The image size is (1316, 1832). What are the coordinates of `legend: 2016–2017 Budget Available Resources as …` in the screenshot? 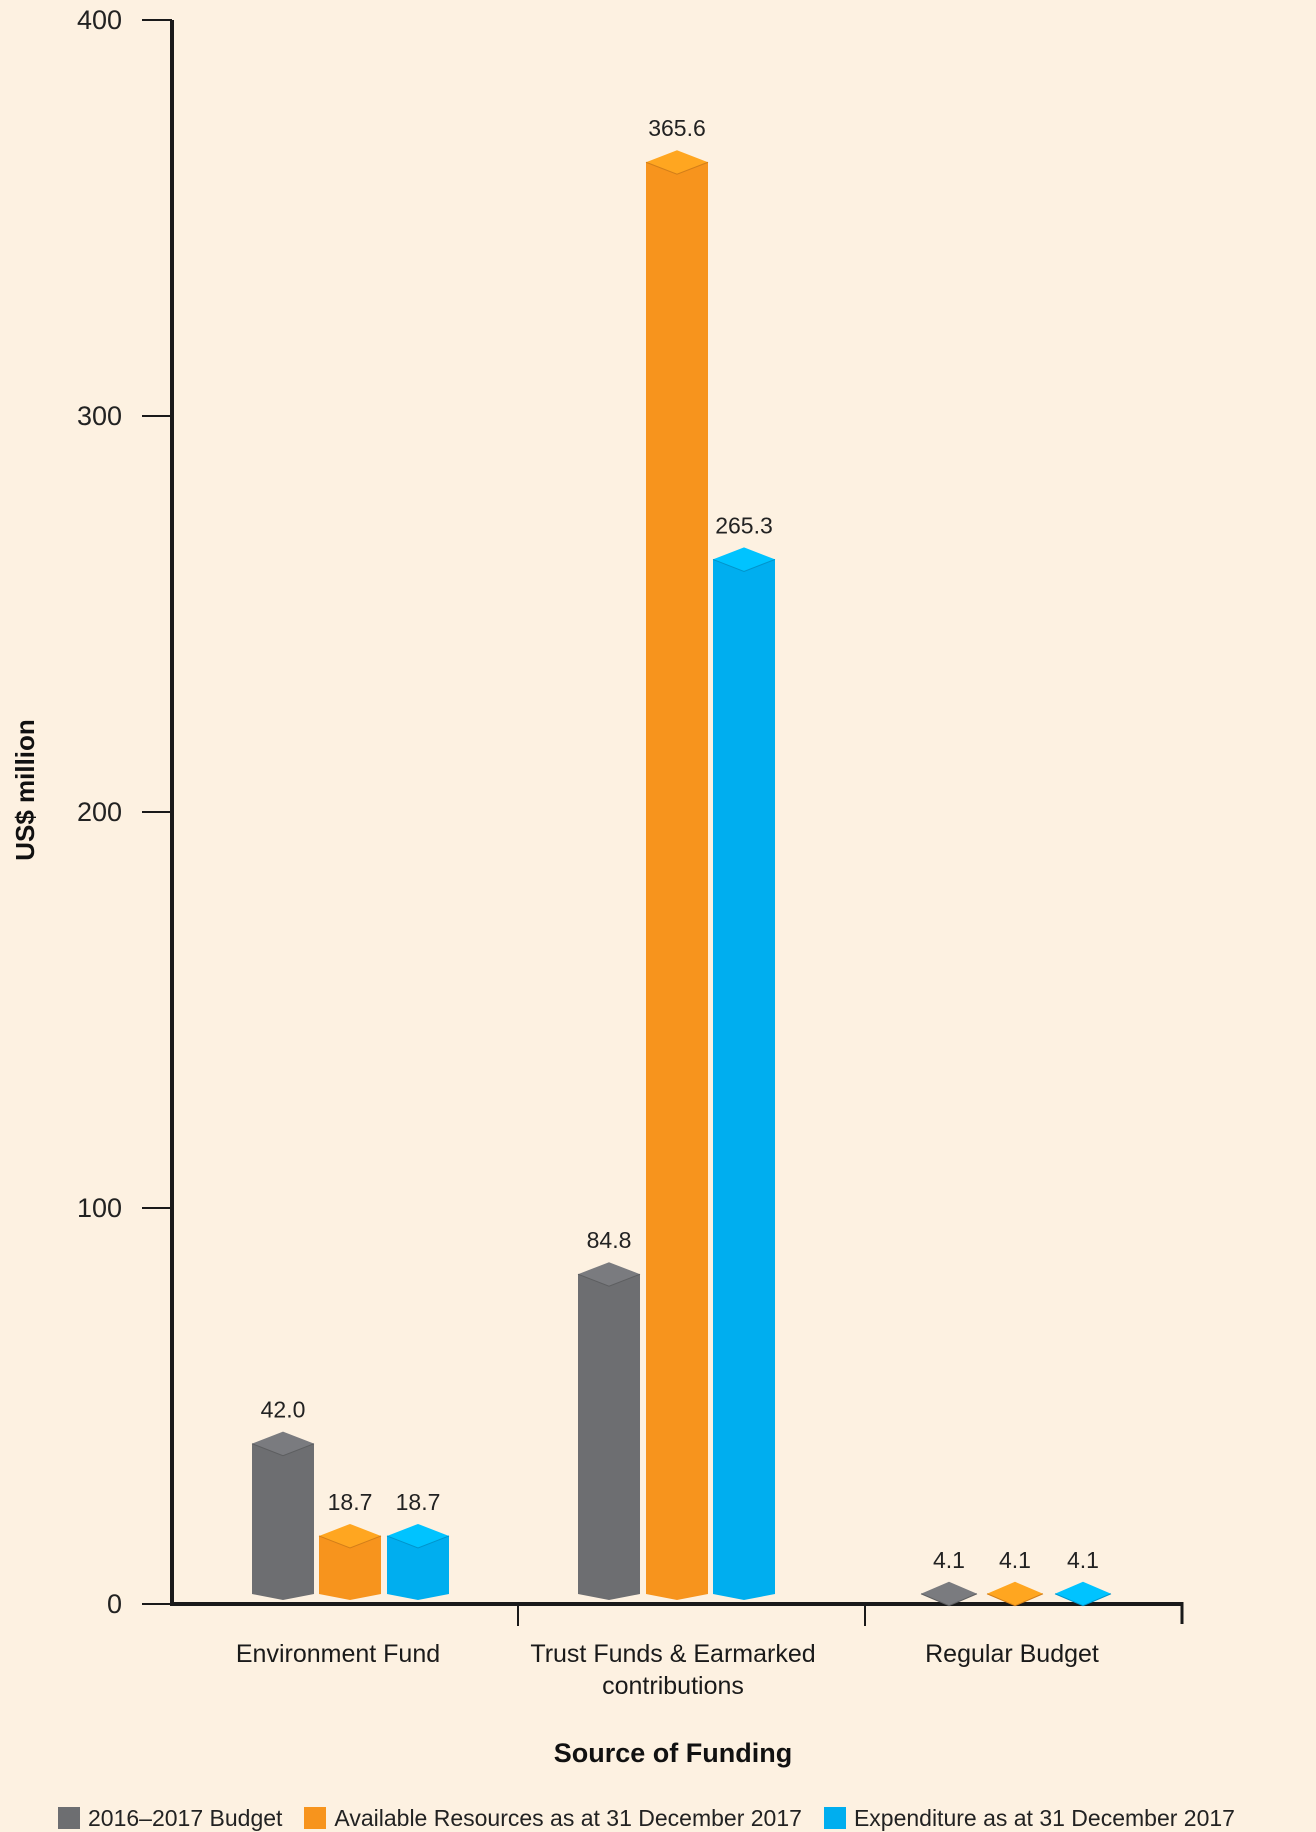 It's located at (646, 1818).